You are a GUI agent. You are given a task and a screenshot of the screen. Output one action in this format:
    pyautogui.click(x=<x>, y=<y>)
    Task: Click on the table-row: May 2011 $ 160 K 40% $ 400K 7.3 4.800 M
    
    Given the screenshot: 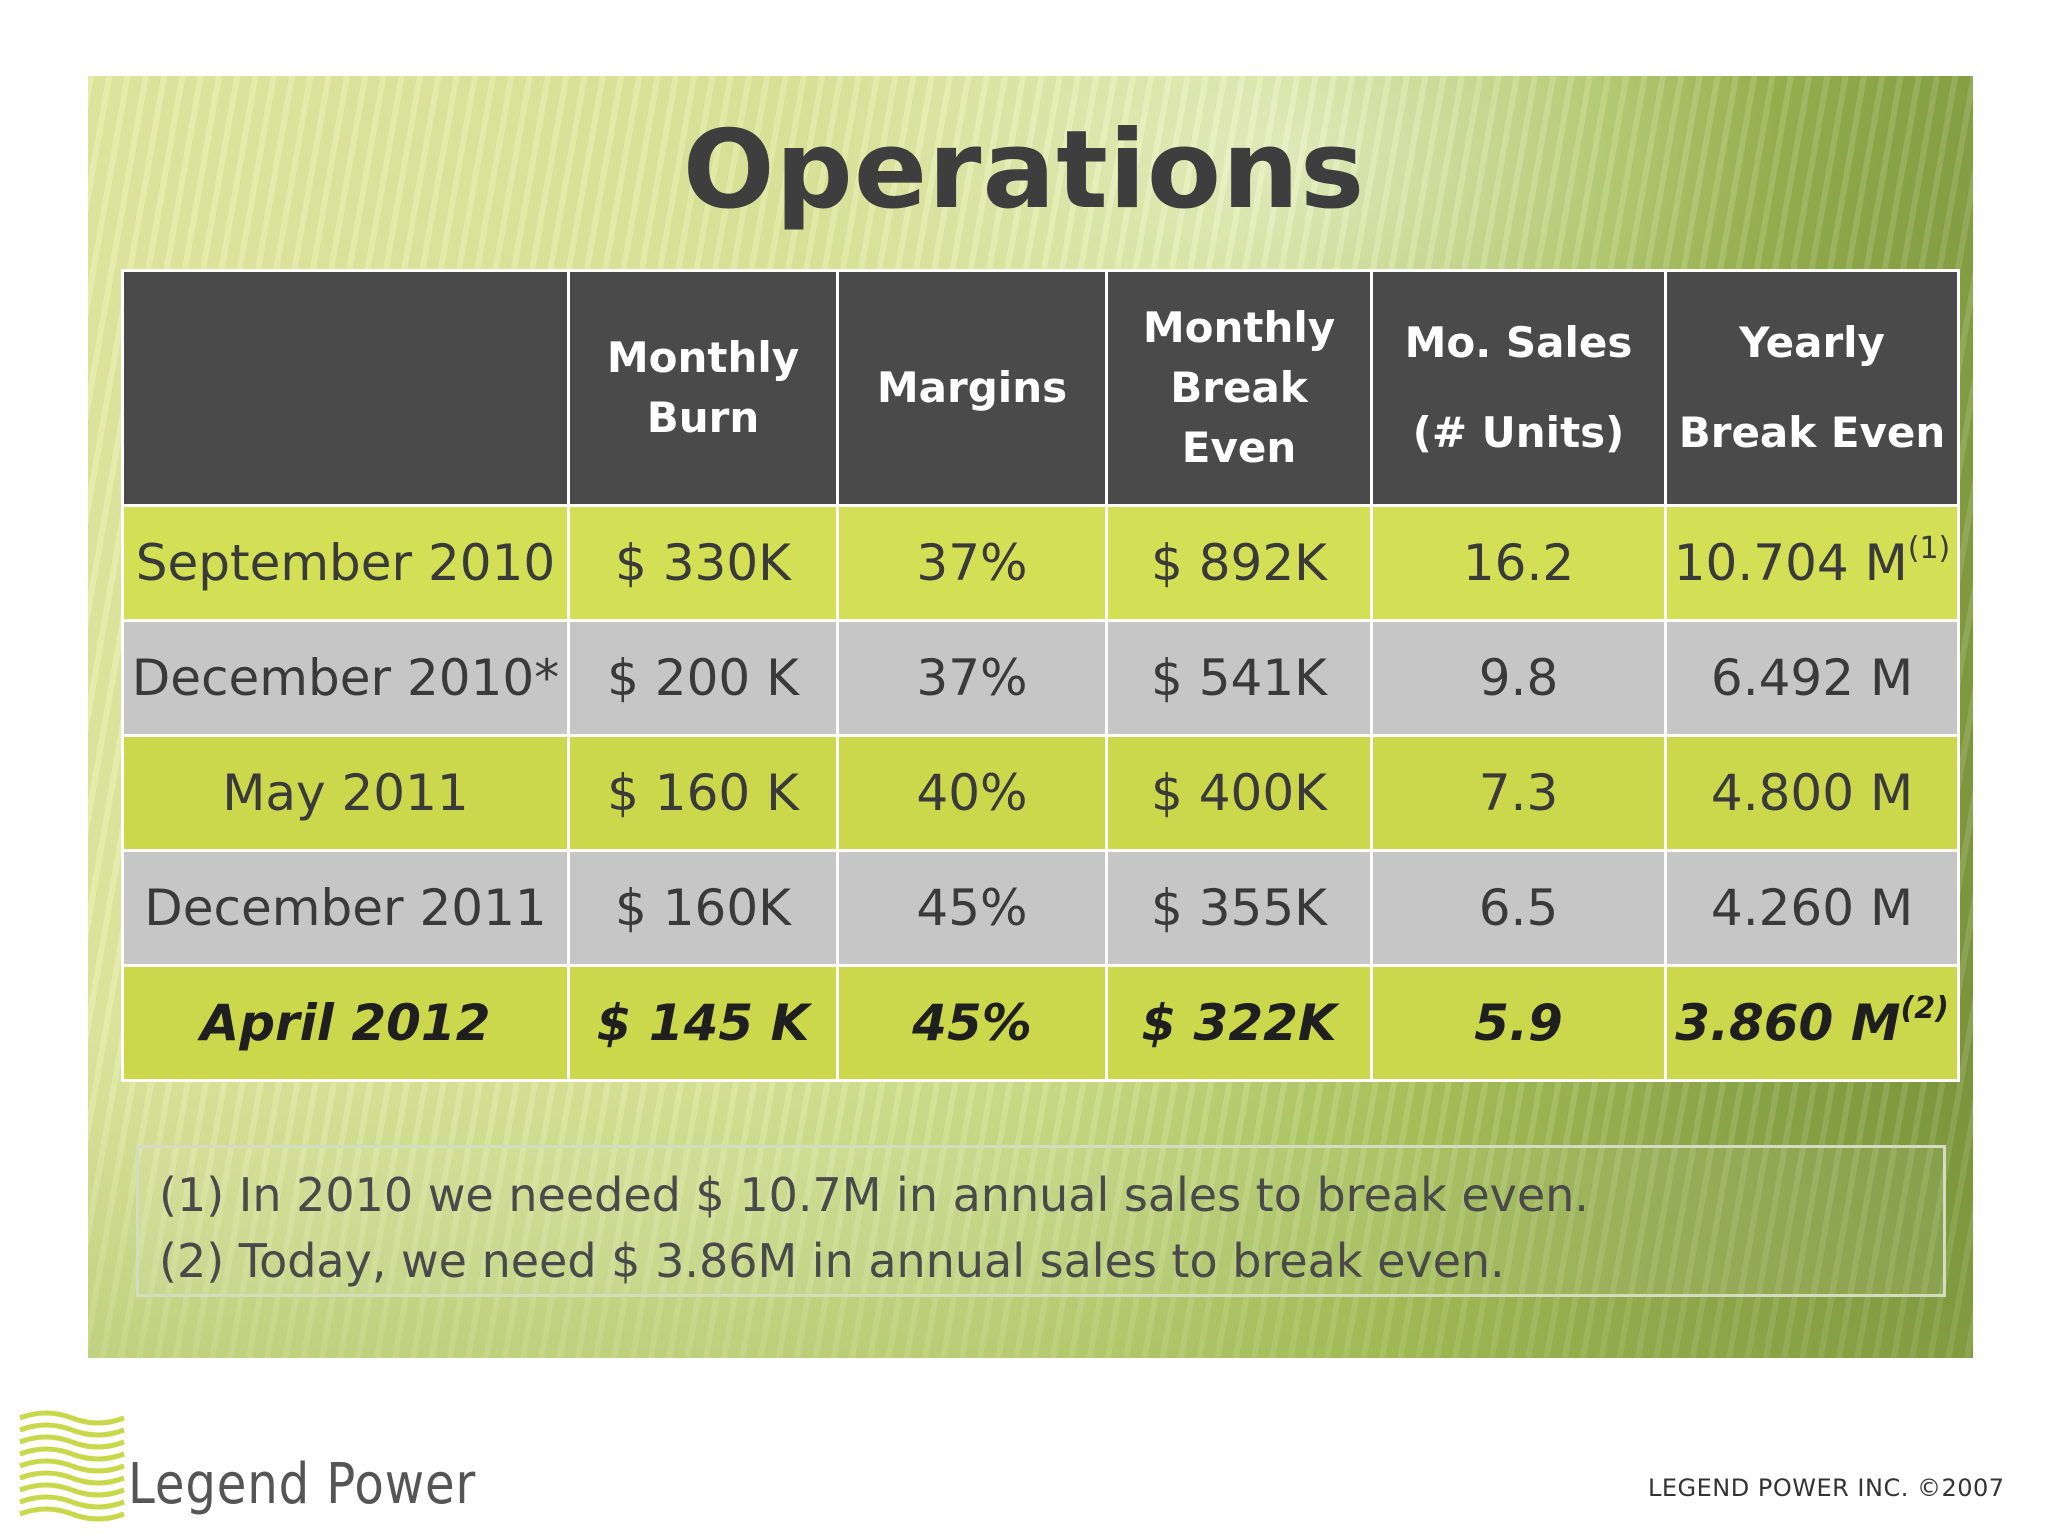 What is the action you would take?
    pyautogui.click(x=1040, y=793)
    